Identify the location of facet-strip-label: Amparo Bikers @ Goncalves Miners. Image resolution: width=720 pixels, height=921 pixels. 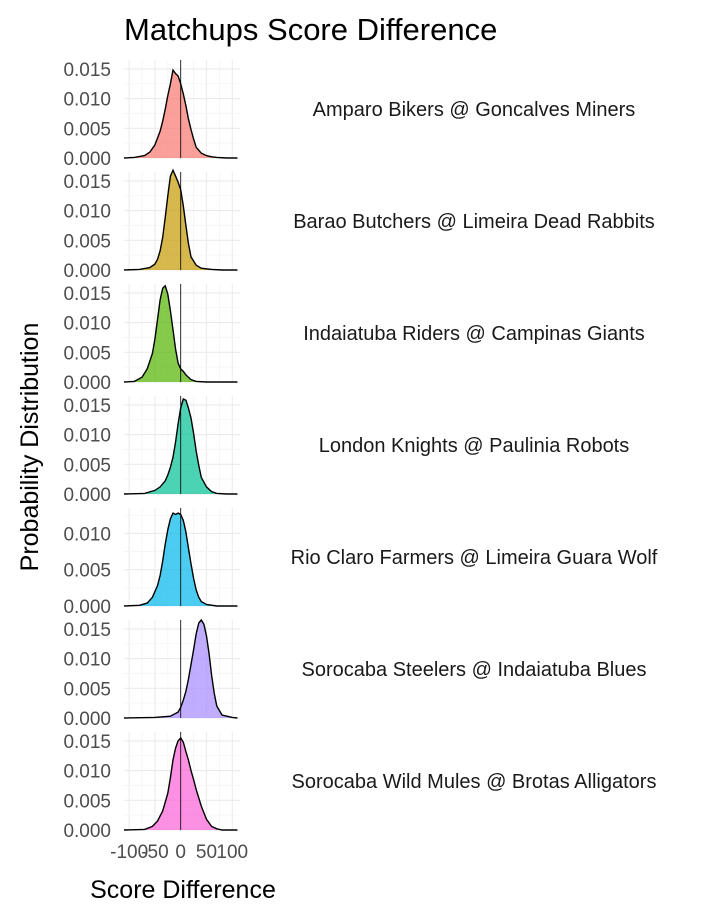
(474, 110).